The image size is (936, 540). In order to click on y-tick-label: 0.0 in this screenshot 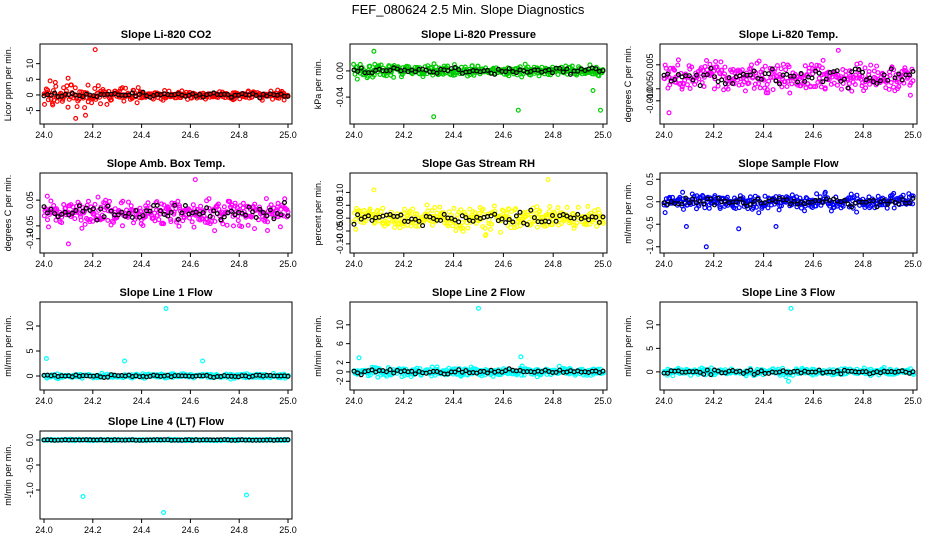, I will do `click(650, 201)`.